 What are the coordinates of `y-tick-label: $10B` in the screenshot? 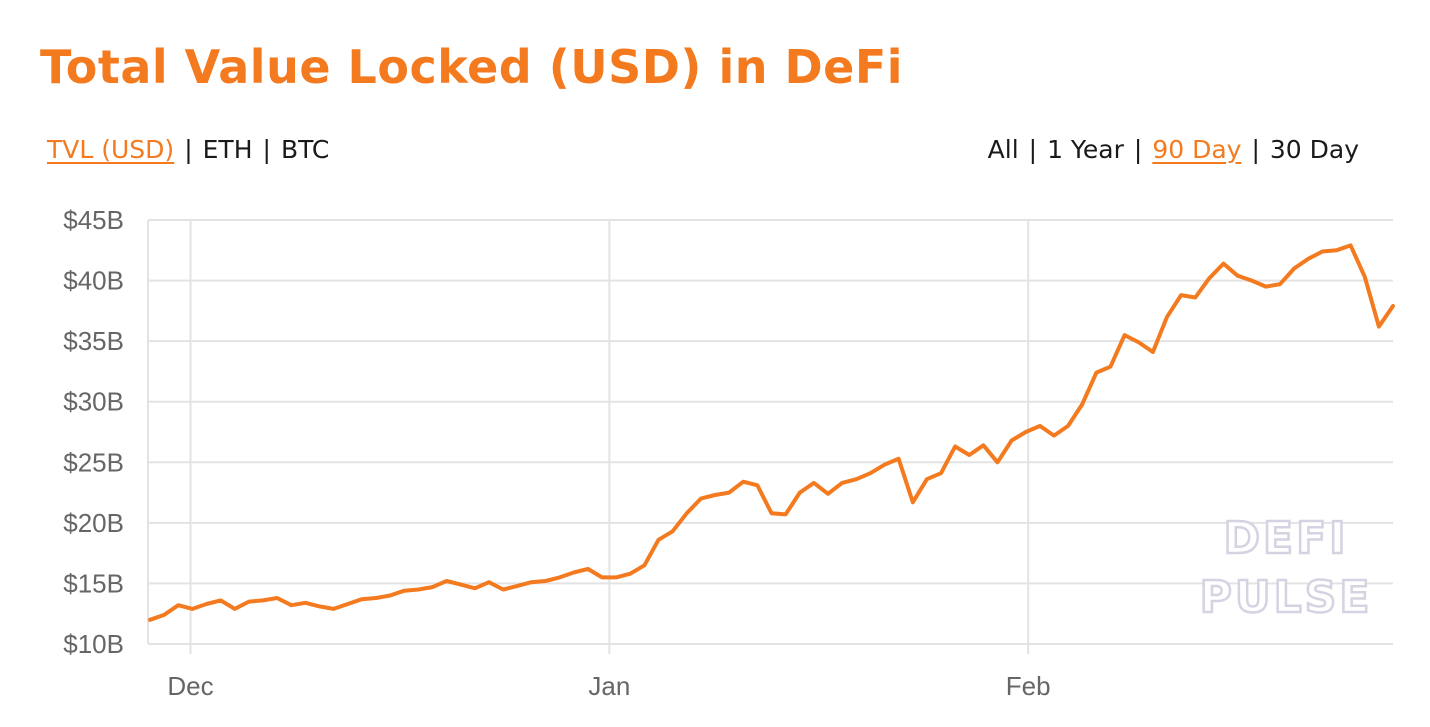 It's located at (93, 644).